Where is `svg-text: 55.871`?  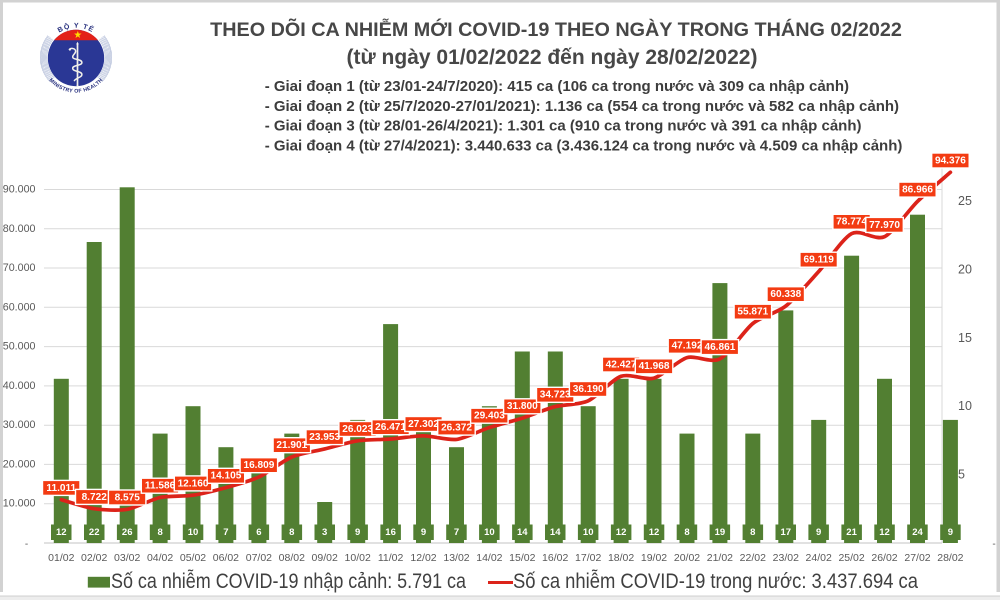
svg-text: 55.871 is located at coordinates (752, 312).